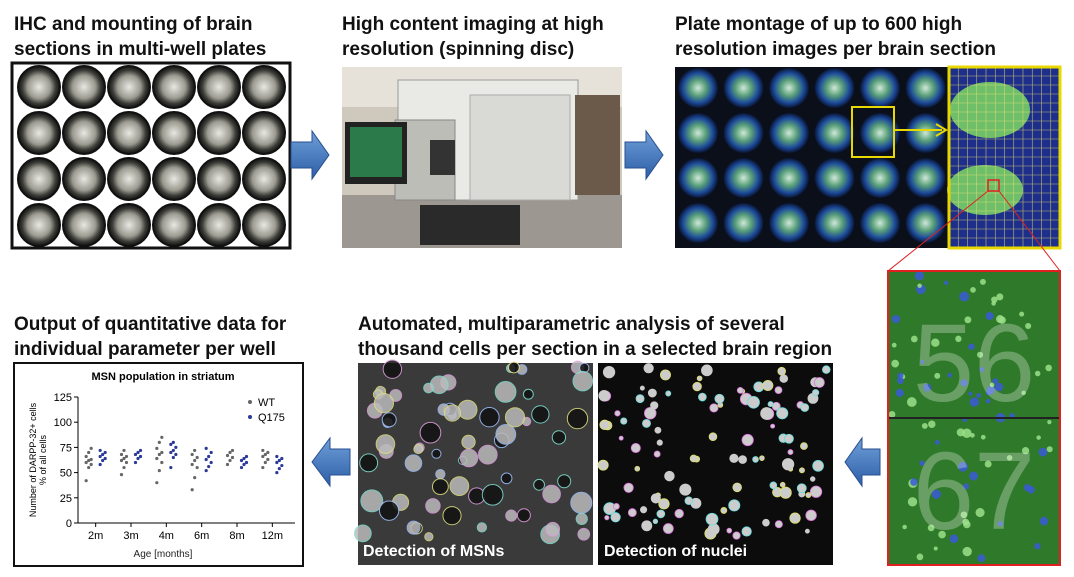 Image resolution: width=1074 pixels, height=577 pixels. What do you see at coordinates (150, 324) in the screenshot?
I see `caption: Output of quantitative data for` at bounding box center [150, 324].